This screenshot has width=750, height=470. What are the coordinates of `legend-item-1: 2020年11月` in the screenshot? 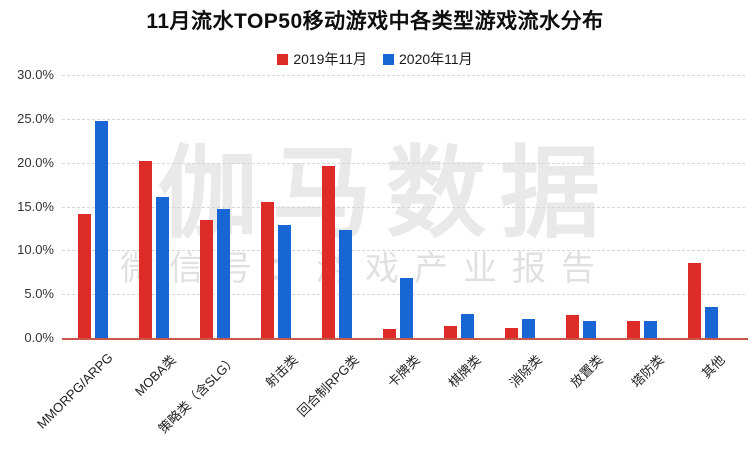 It's located at (428, 59).